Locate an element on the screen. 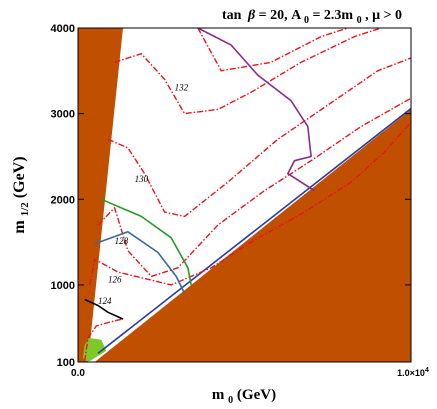  contour-label-128: 128 is located at coordinates (122, 241).